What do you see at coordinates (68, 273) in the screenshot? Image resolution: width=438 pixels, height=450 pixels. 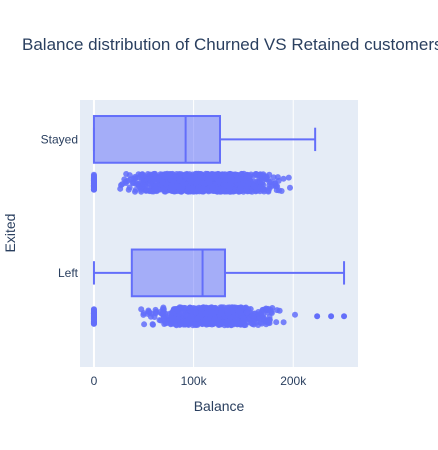 I see `y-category-label-1: Left` at bounding box center [68, 273].